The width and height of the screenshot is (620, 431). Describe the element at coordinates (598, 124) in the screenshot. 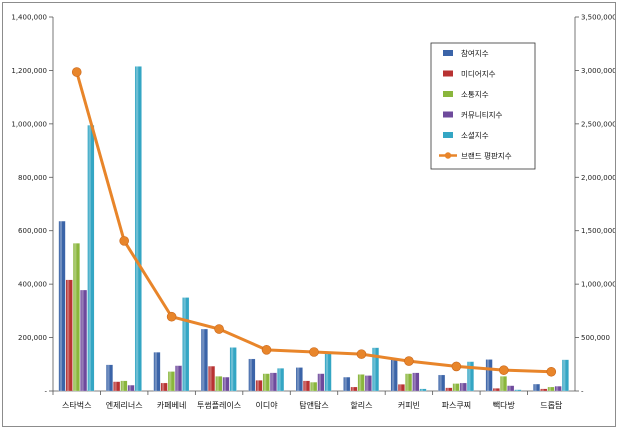

I see `right-tick-label: 2,500,000` at that location.